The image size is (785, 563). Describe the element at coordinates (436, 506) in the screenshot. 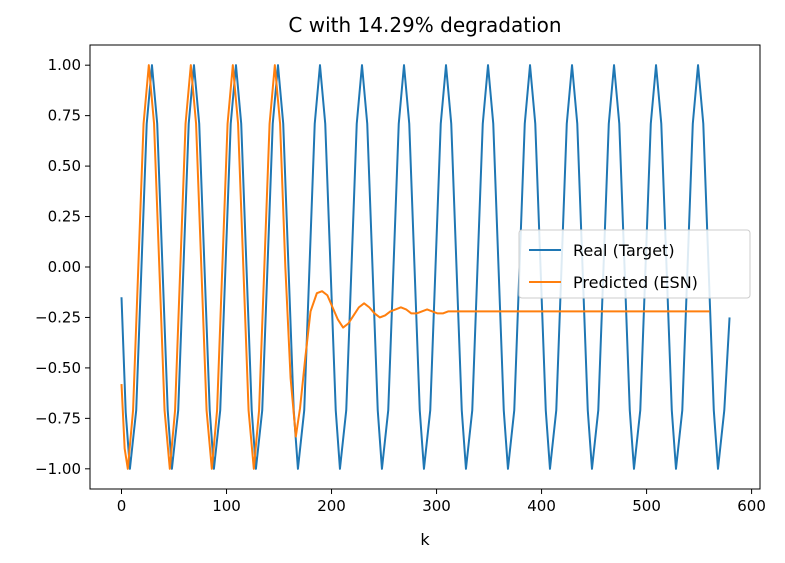

I see `x-tick-label: 300` at that location.